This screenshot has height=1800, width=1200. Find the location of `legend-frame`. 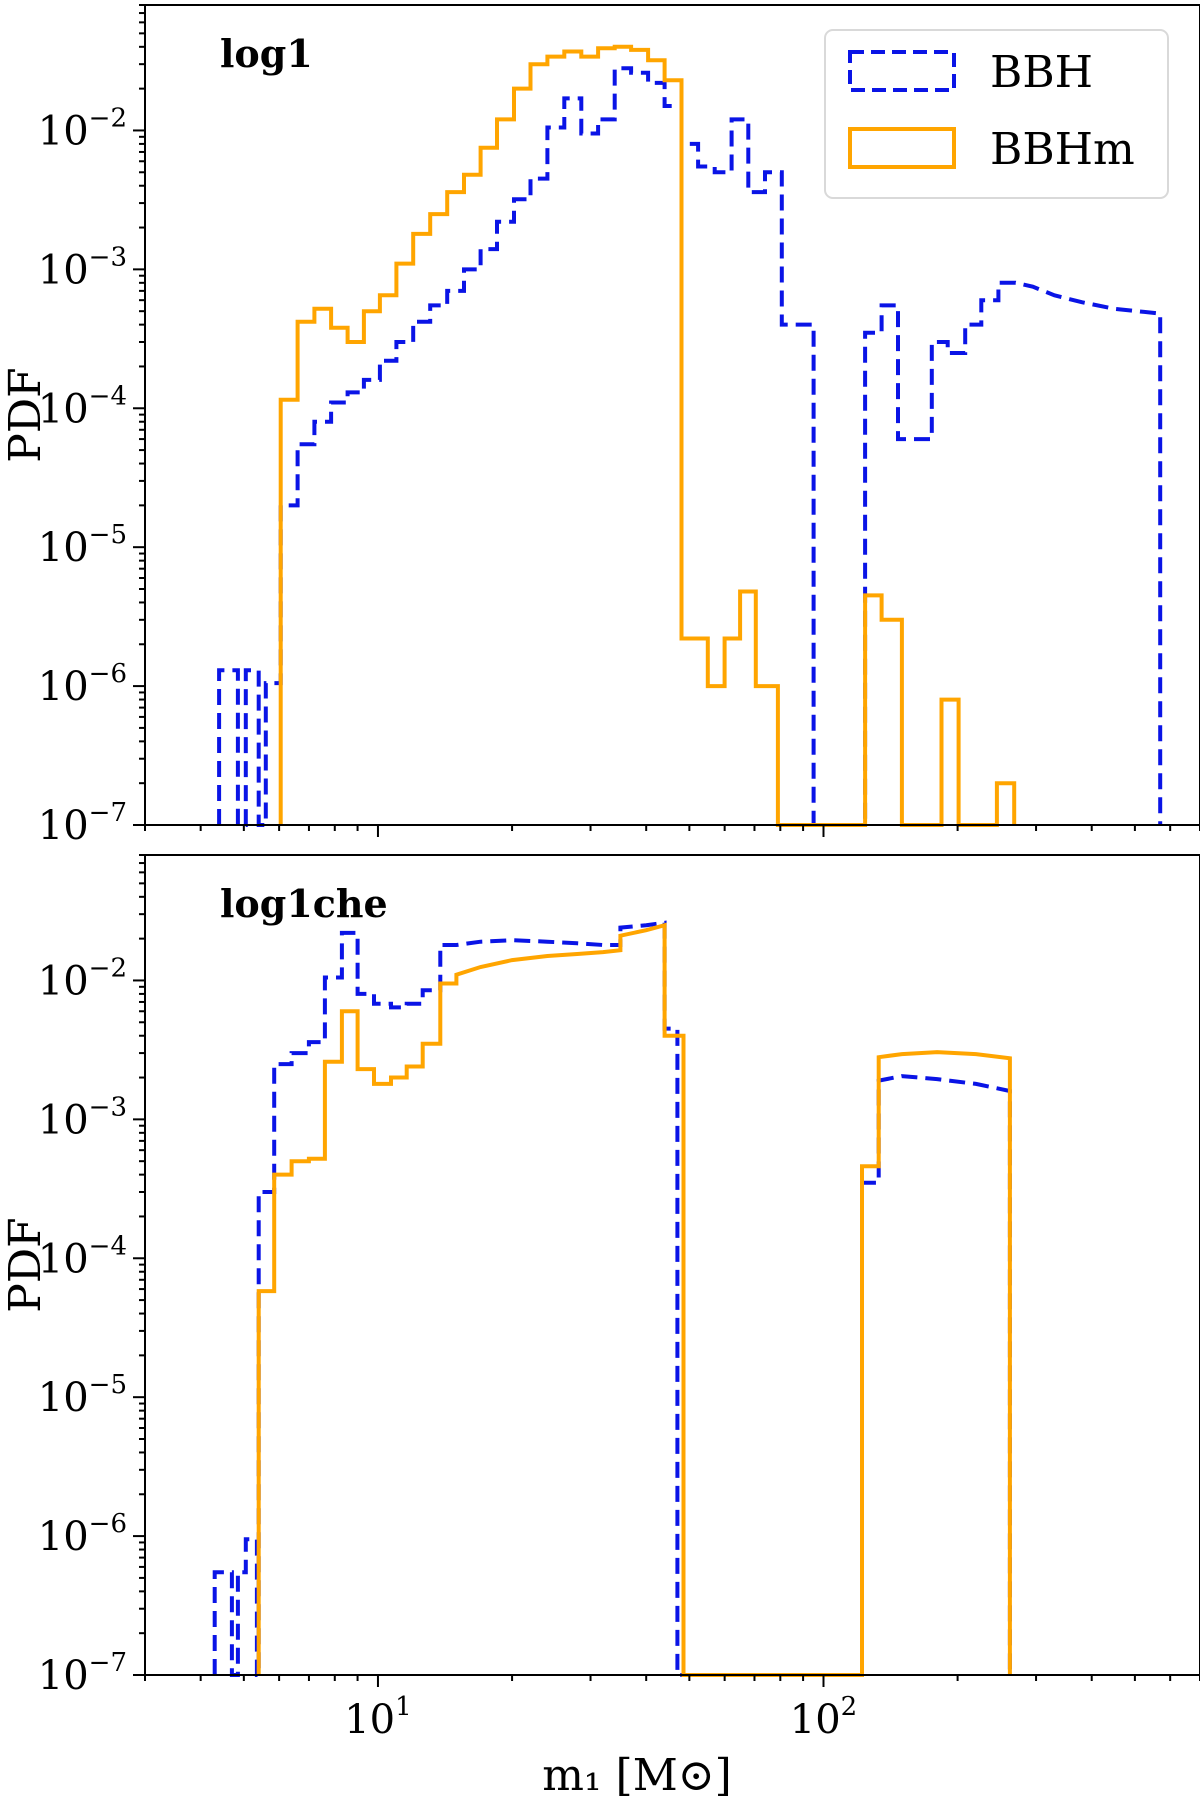

legend-frame is located at coordinates (996, 114).